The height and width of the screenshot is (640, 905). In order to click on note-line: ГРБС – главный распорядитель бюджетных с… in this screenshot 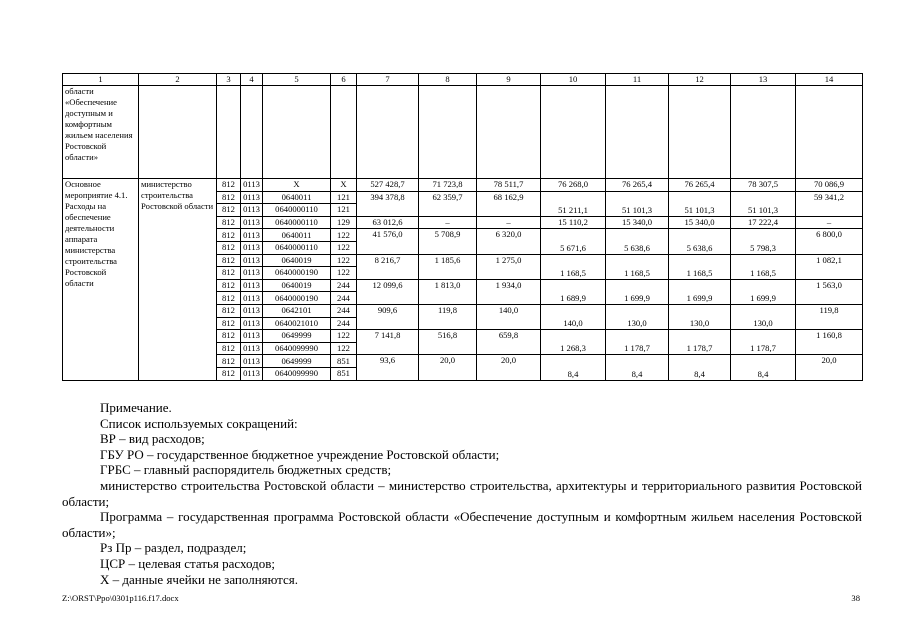, I will do `click(246, 470)`.